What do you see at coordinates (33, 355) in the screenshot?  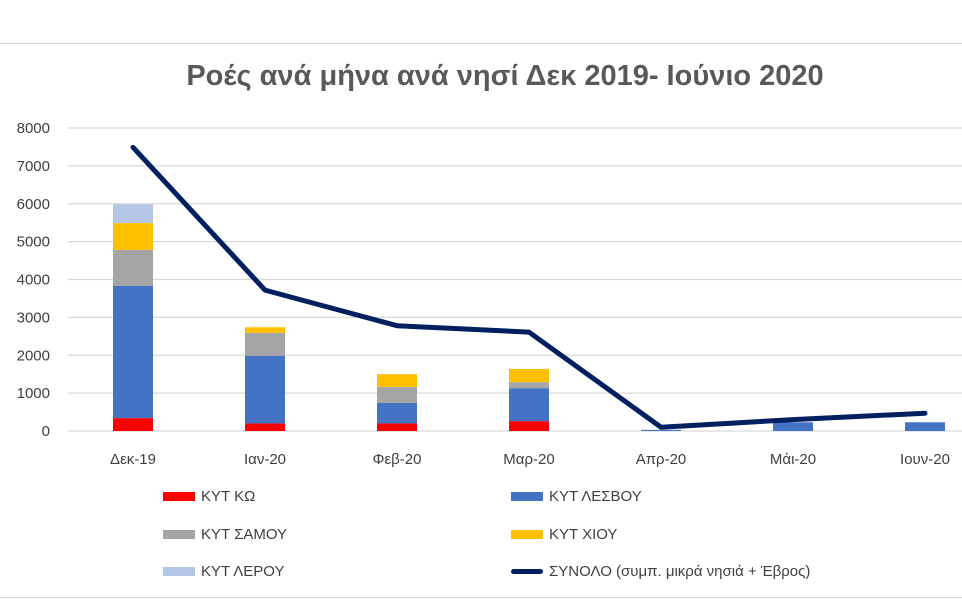 I see `y-tick-label: 2000` at bounding box center [33, 355].